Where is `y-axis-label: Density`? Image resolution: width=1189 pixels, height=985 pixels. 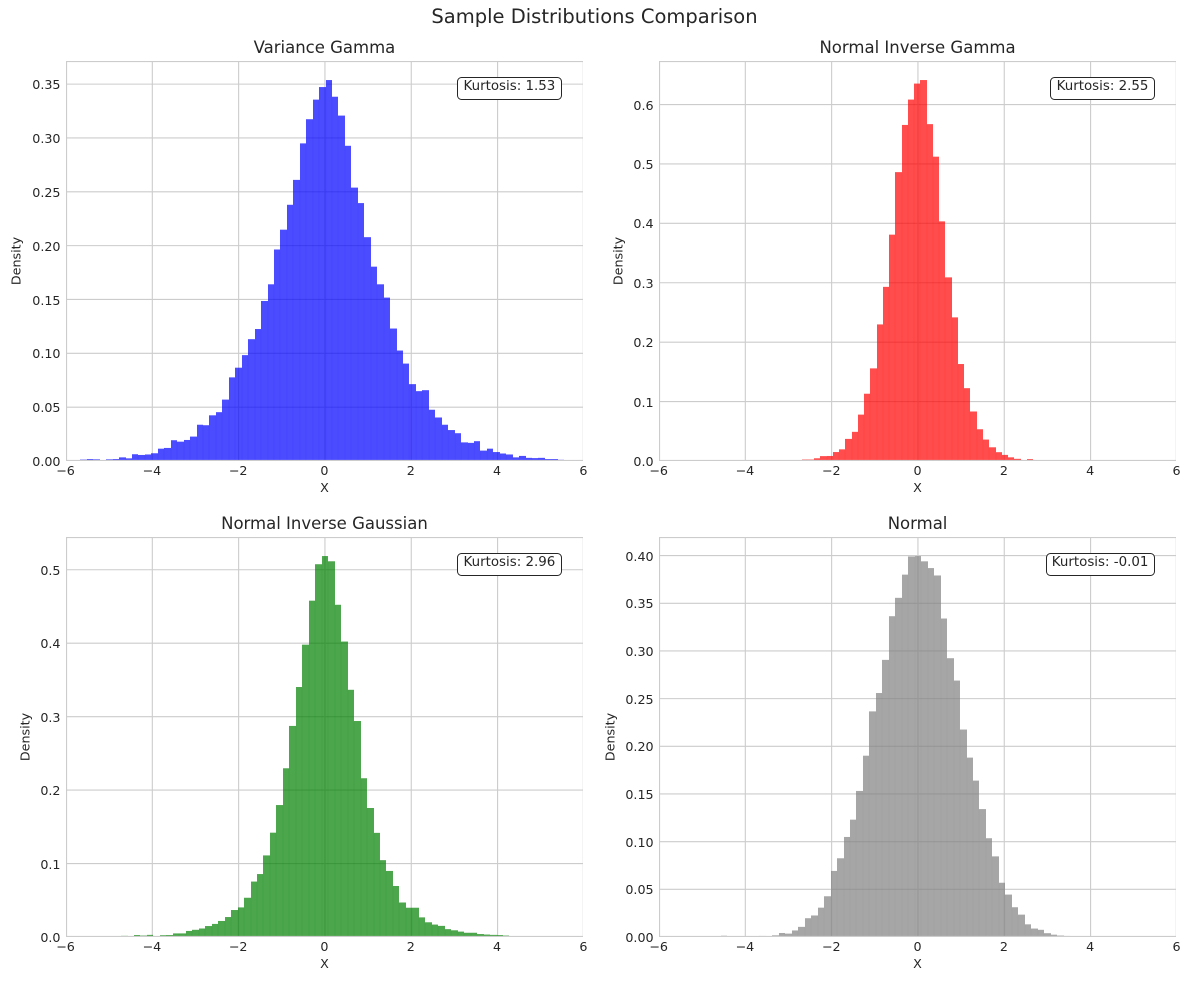 y-axis-label: Density is located at coordinates (25, 737).